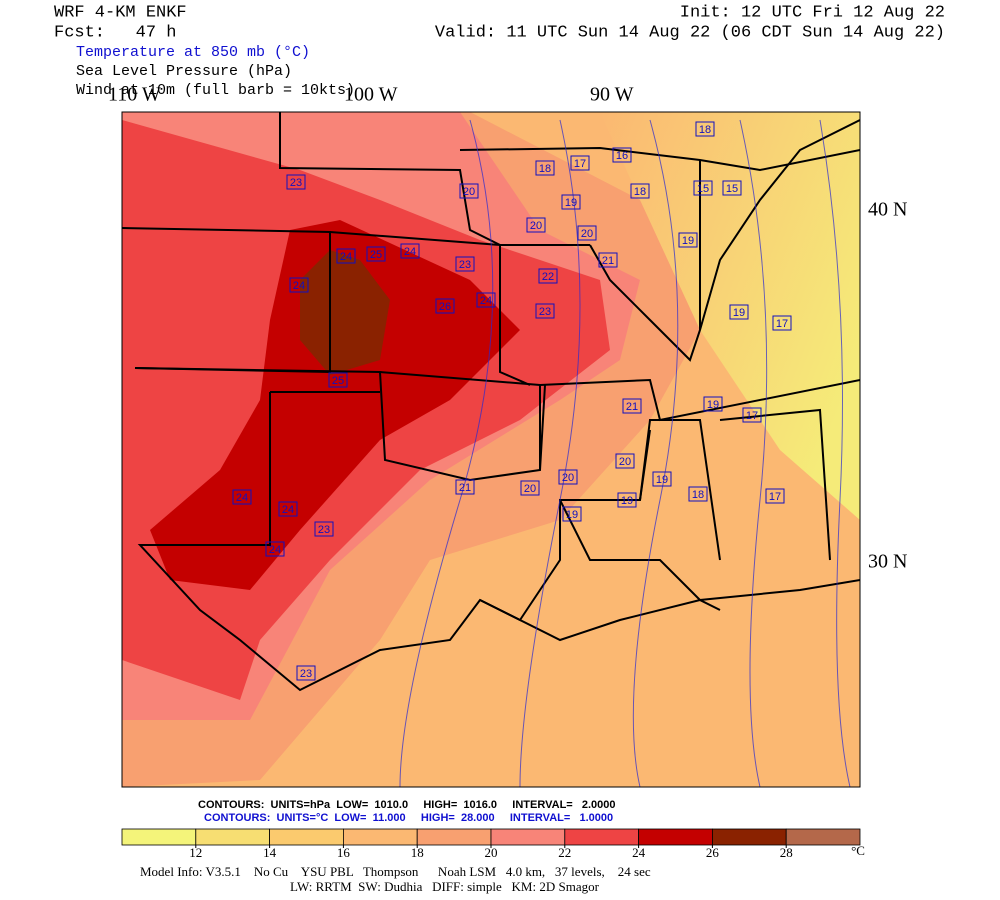  Describe the element at coordinates (713, 852) in the screenshot. I see `colorbar-tick-label: 26` at that location.